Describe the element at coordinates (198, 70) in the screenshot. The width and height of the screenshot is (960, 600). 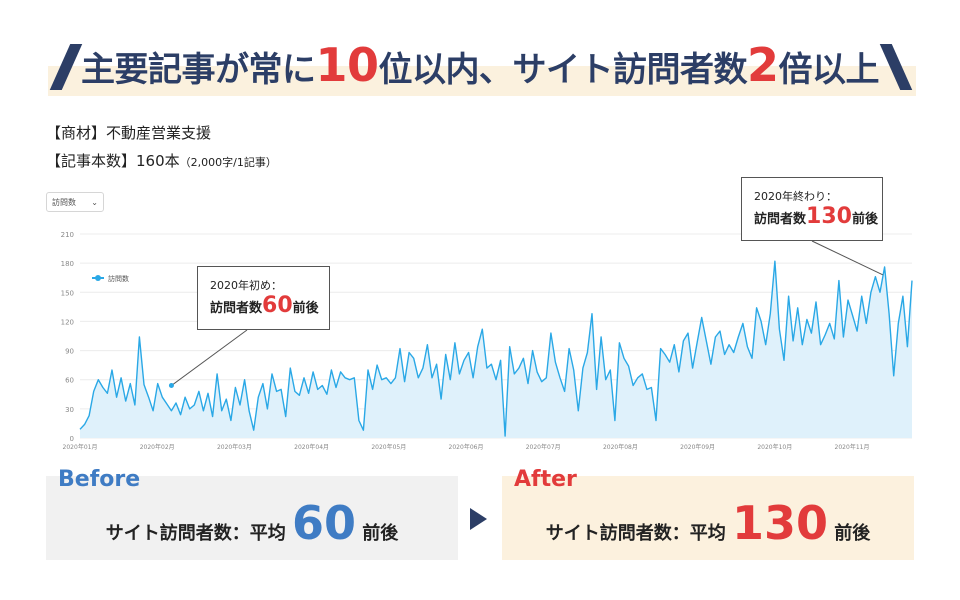
I see `headline-part1: 主要記事が常に` at that location.